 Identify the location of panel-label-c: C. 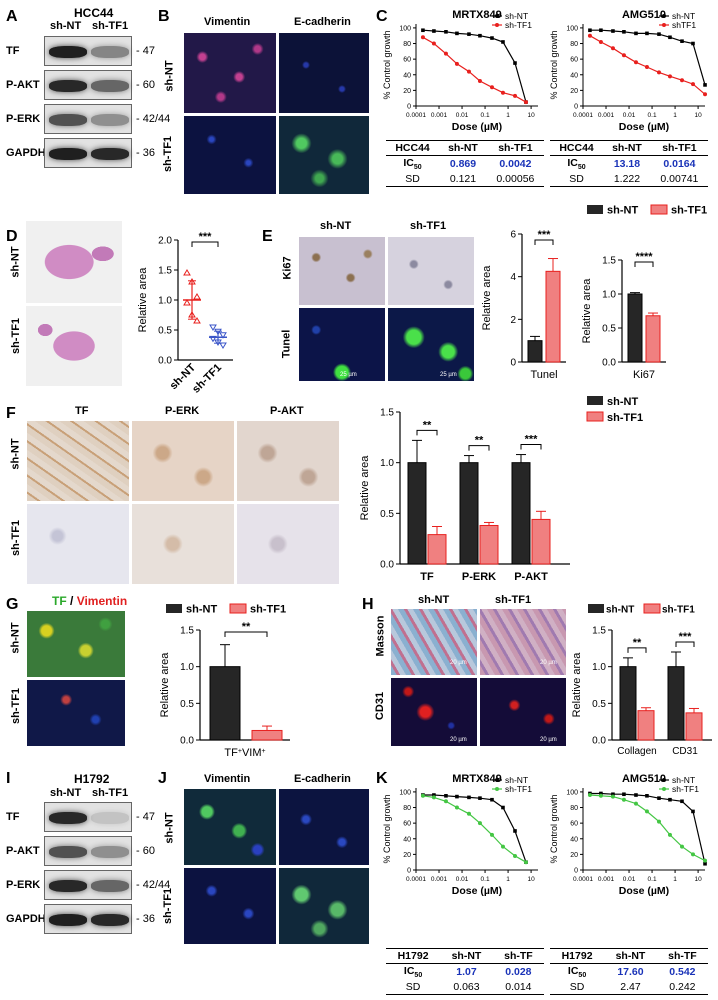
(382, 16).